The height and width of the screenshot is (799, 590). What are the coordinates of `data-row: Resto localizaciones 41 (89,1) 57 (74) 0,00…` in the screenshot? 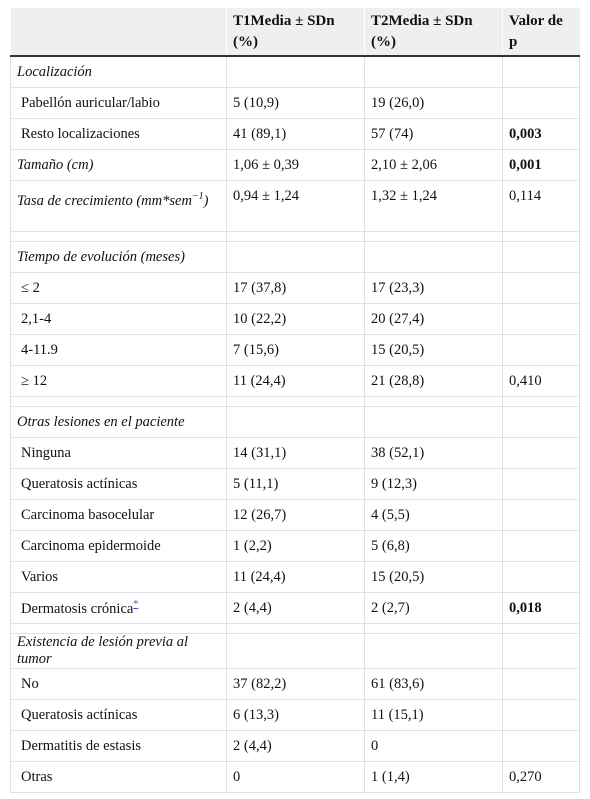 It's located at (295, 134).